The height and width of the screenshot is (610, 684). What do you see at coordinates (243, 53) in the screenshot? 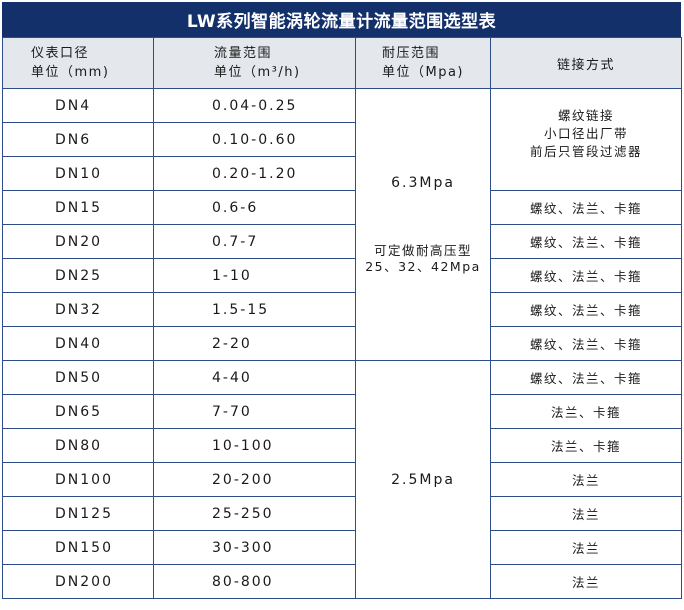
I see `header-flow-line1: 流量范围` at bounding box center [243, 53].